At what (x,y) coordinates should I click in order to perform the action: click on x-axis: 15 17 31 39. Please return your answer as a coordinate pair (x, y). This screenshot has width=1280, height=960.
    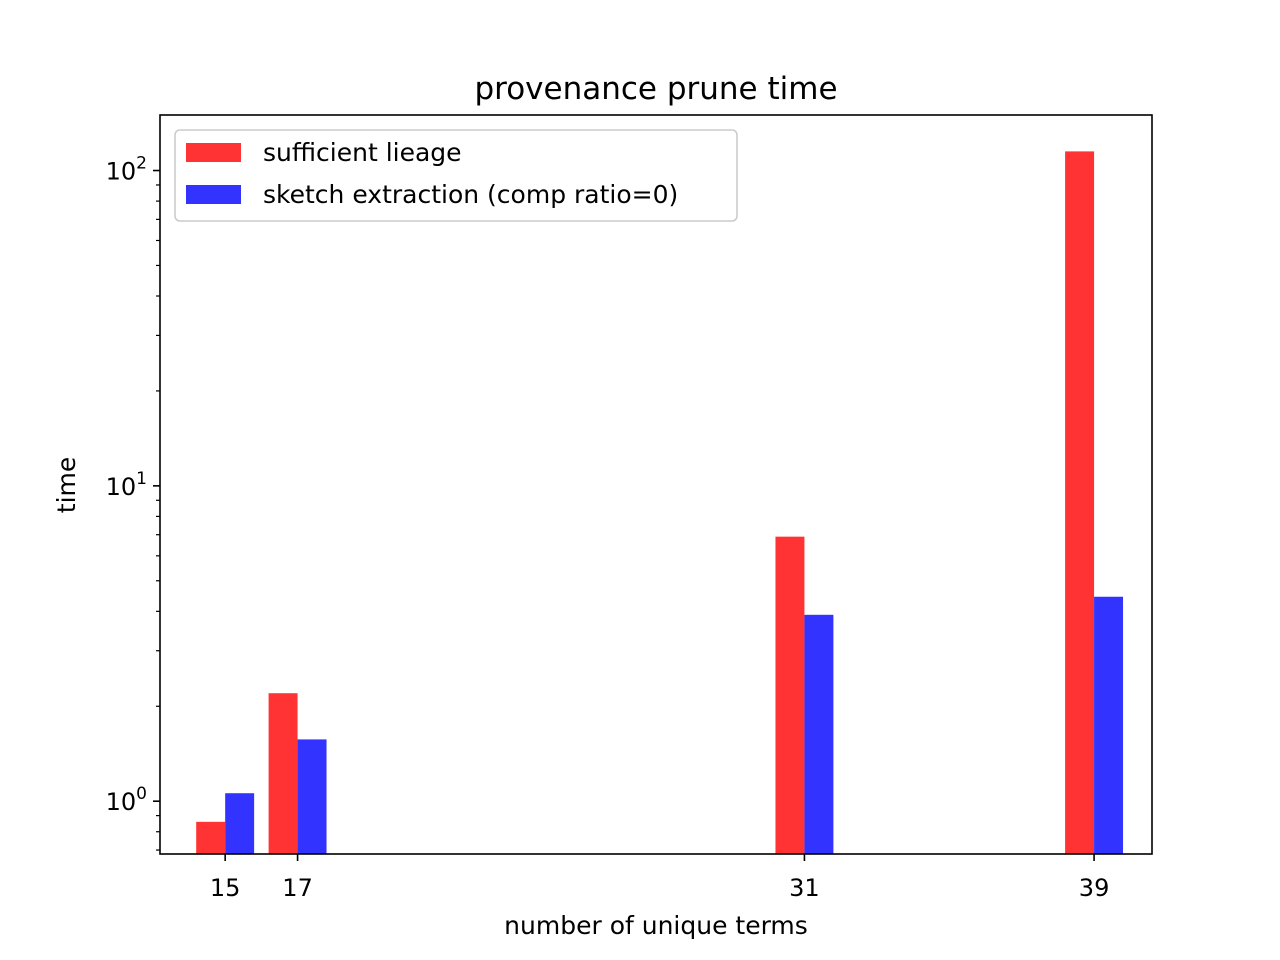
    Looking at the image, I should click on (659, 878).